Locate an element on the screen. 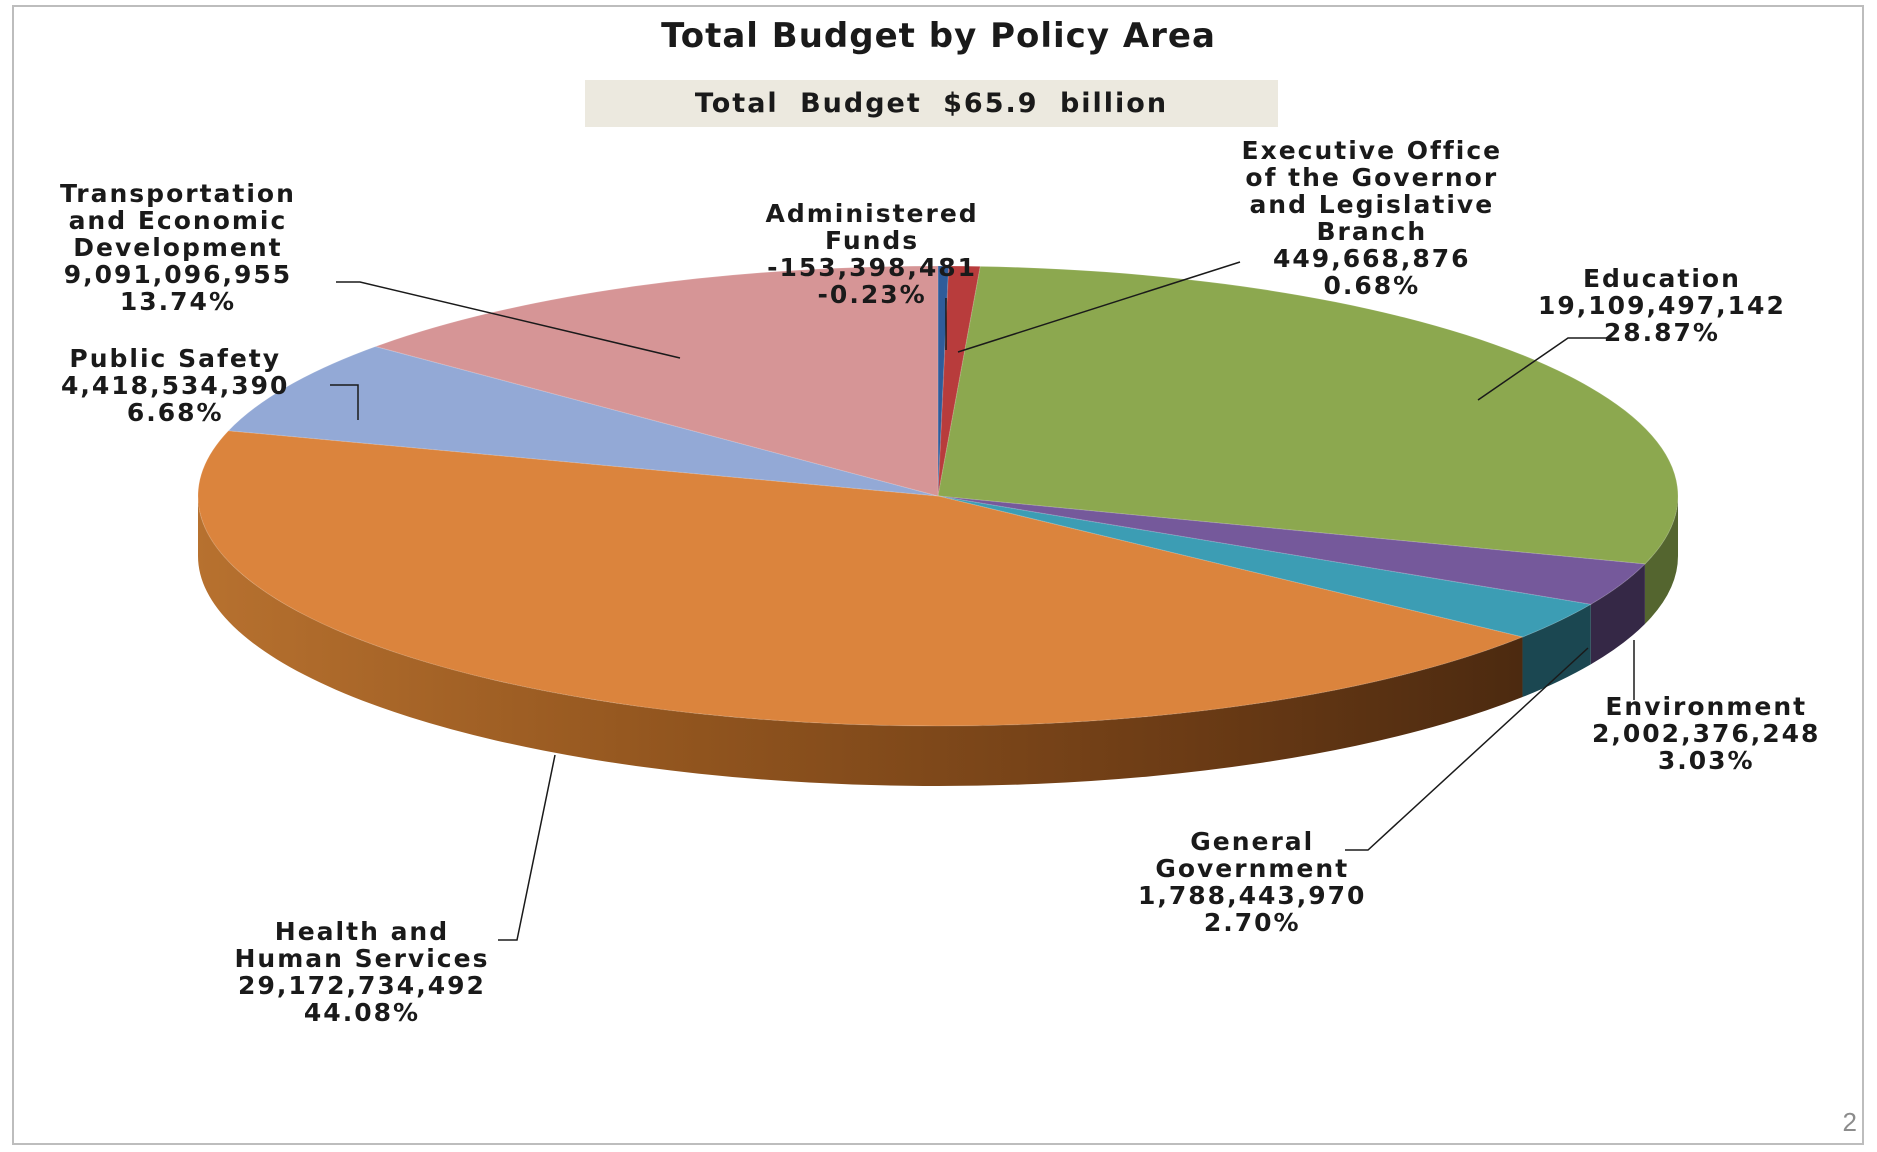  label-executive-percent: 0.68% is located at coordinates (1372, 285).